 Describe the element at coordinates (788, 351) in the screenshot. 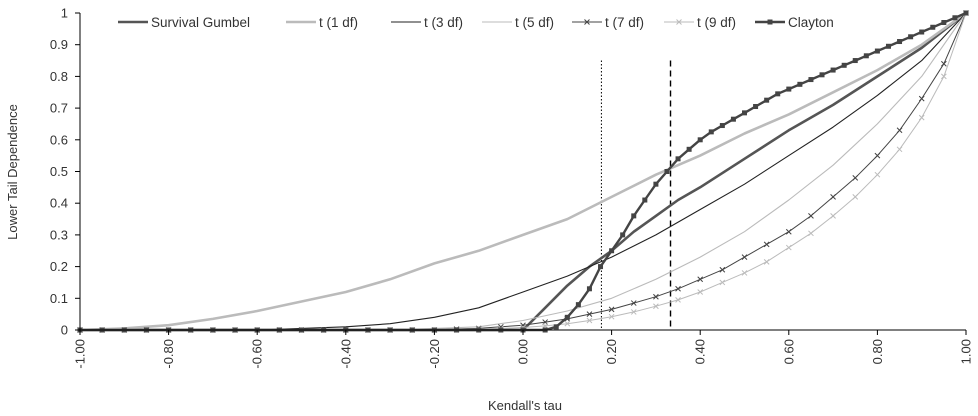

I see `x-tick-label: 0.60` at that location.